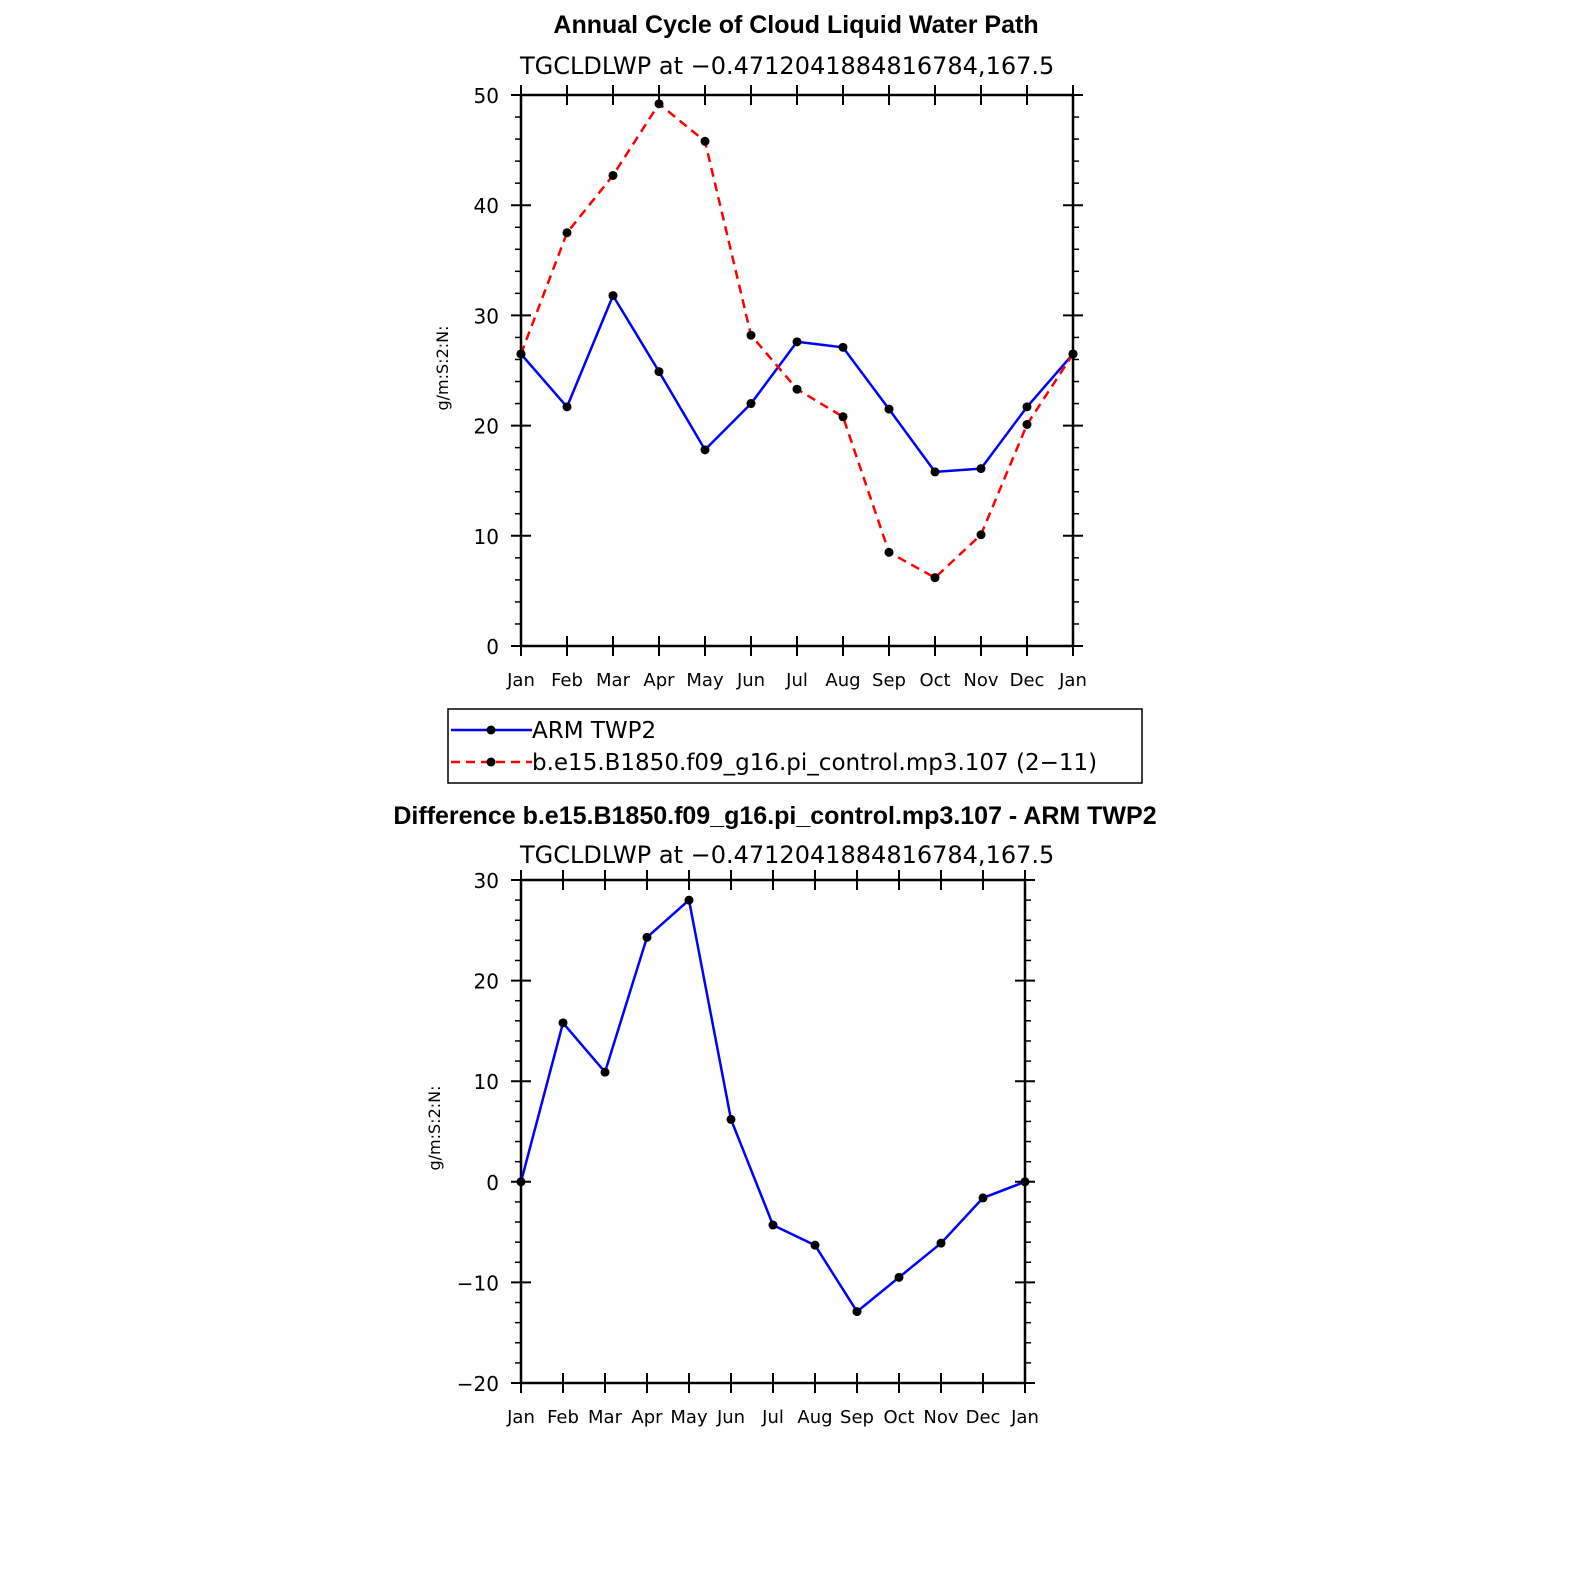 The image size is (1574, 1574). I want to click on chart2-ylabel: g/m:S:2:N:, so click(434, 1128).